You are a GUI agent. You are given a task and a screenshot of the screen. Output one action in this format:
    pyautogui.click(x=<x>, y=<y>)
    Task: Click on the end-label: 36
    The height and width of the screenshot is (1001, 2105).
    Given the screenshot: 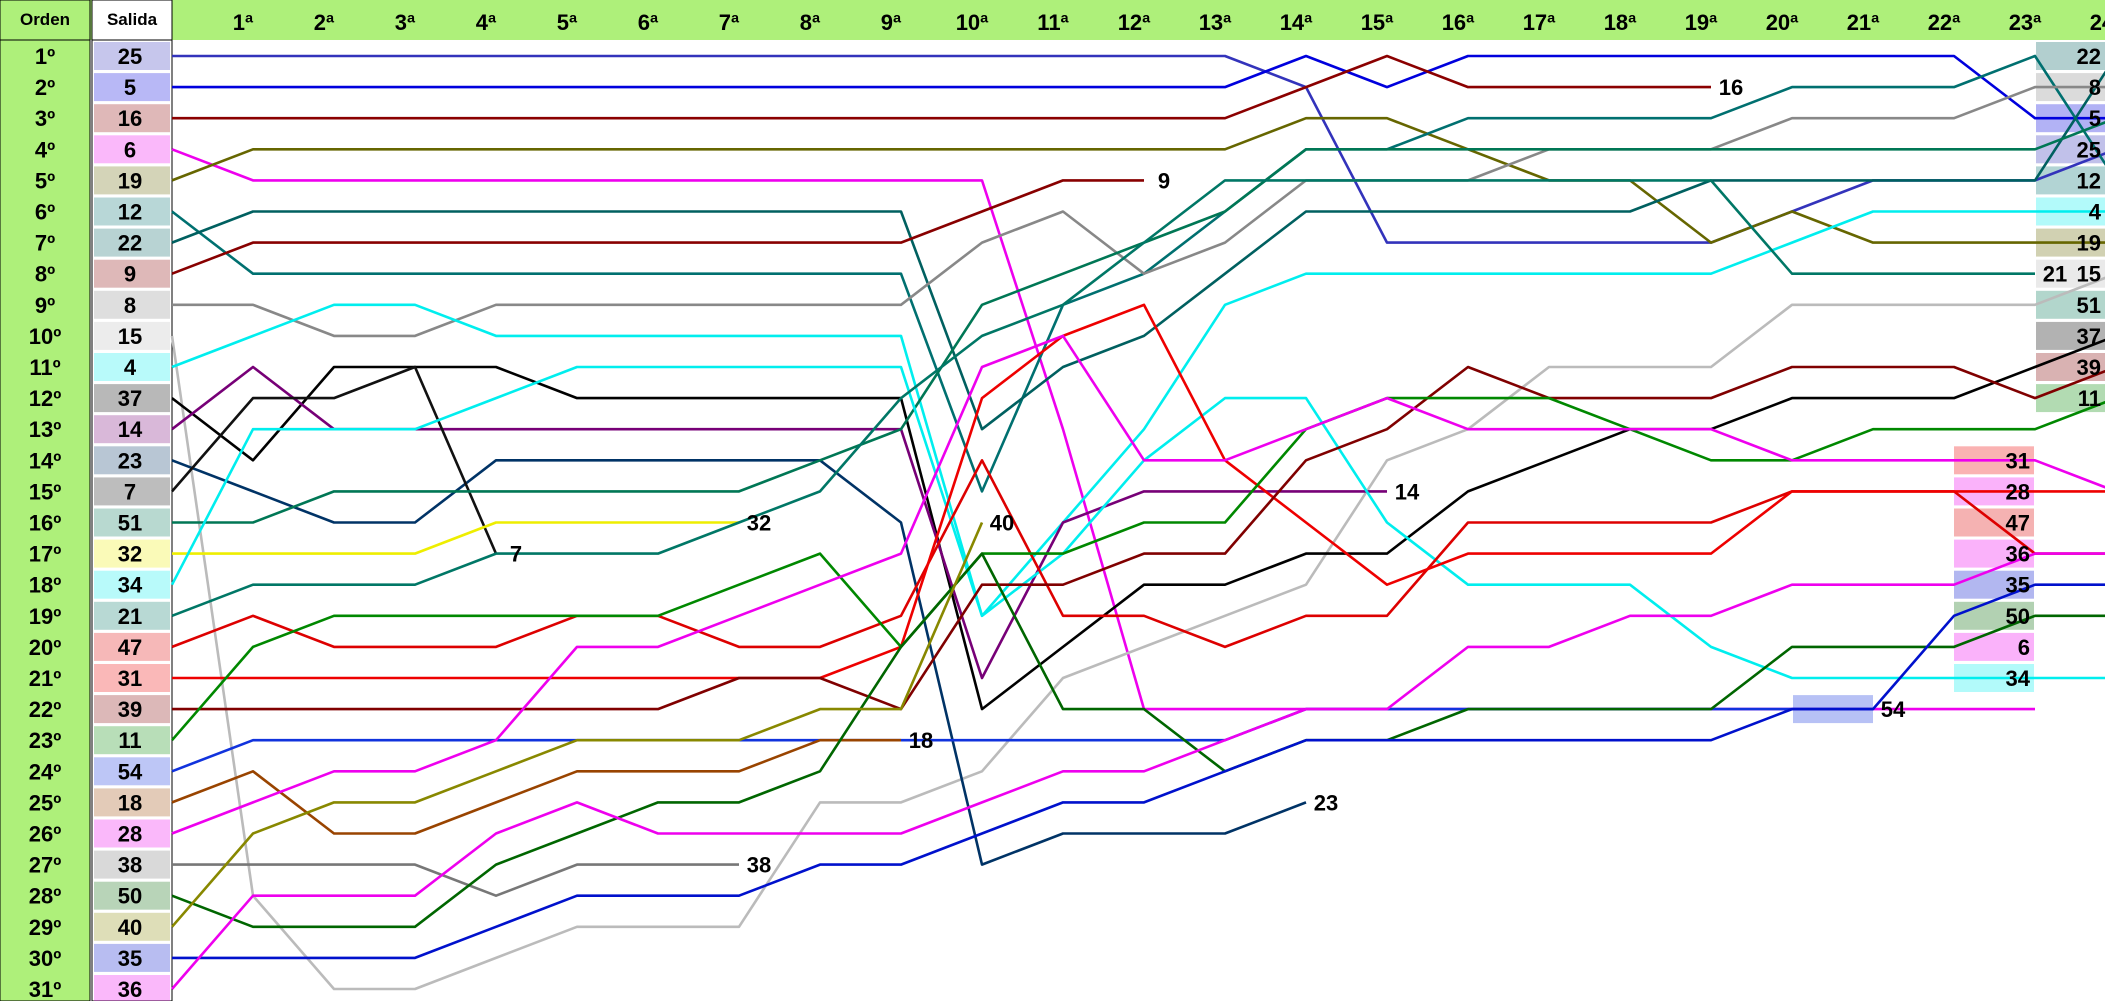 What is the action you would take?
    pyautogui.click(x=2018, y=554)
    